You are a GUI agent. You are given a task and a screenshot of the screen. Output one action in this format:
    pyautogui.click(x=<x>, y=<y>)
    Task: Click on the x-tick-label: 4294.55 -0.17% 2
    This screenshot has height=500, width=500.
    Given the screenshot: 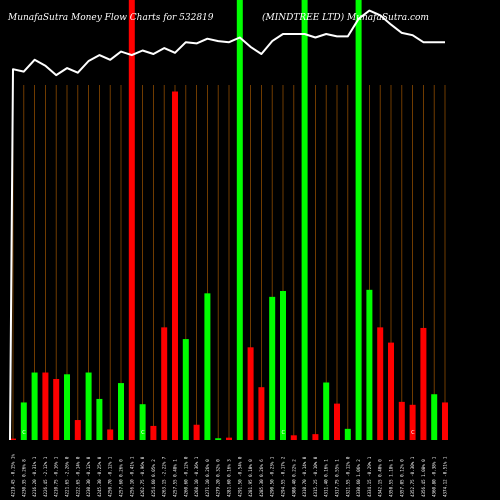 What is the action you would take?
    pyautogui.click(x=283, y=476)
    